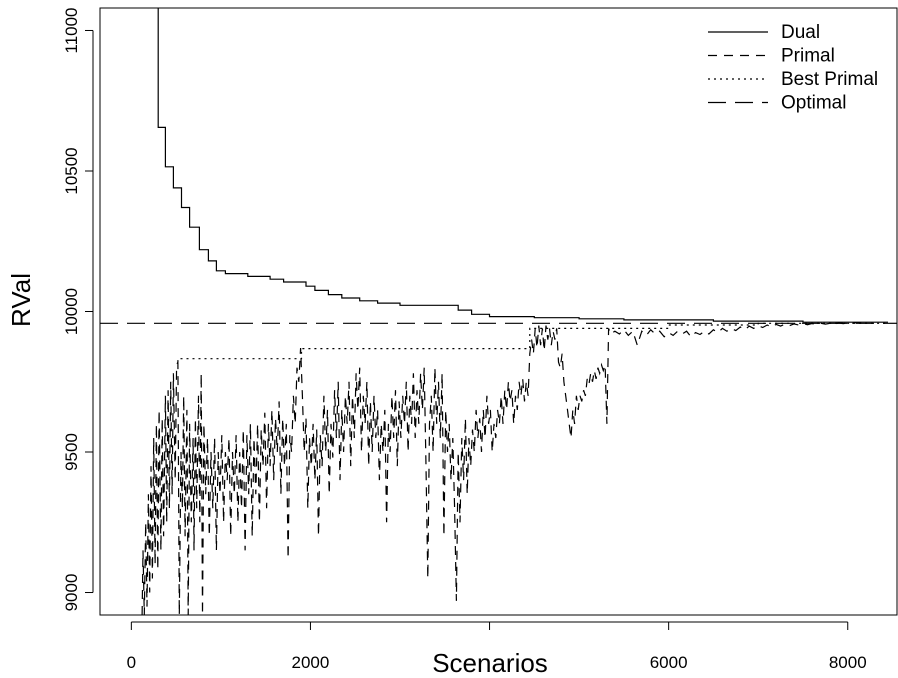  What do you see at coordinates (490, 663) in the screenshot?
I see `x-axis-title: Scenarios` at bounding box center [490, 663].